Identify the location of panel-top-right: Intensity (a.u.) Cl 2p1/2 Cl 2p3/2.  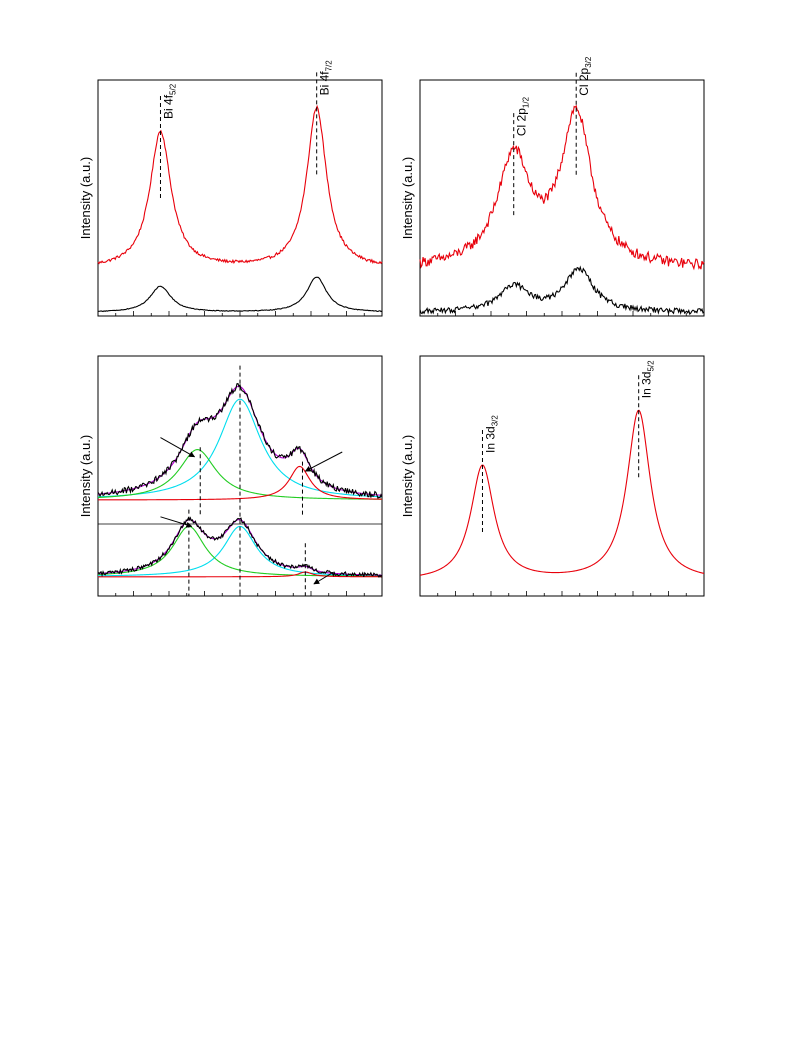
(552, 186).